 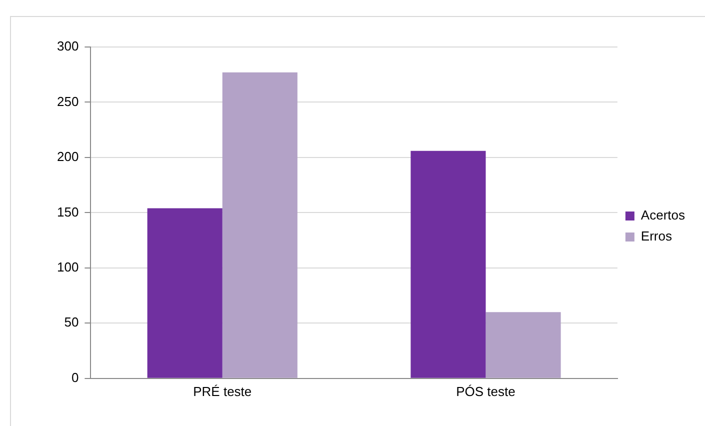 What do you see at coordinates (67, 101) in the screenshot?
I see `y-tick-label: 250` at bounding box center [67, 101].